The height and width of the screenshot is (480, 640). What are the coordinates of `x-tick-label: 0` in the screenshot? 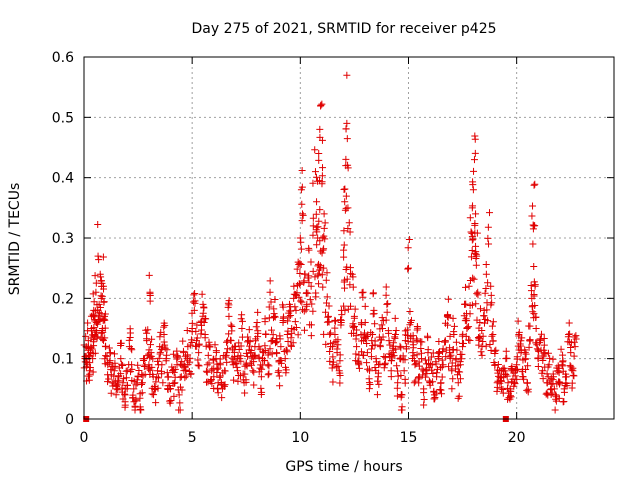 It's located at (84, 438).